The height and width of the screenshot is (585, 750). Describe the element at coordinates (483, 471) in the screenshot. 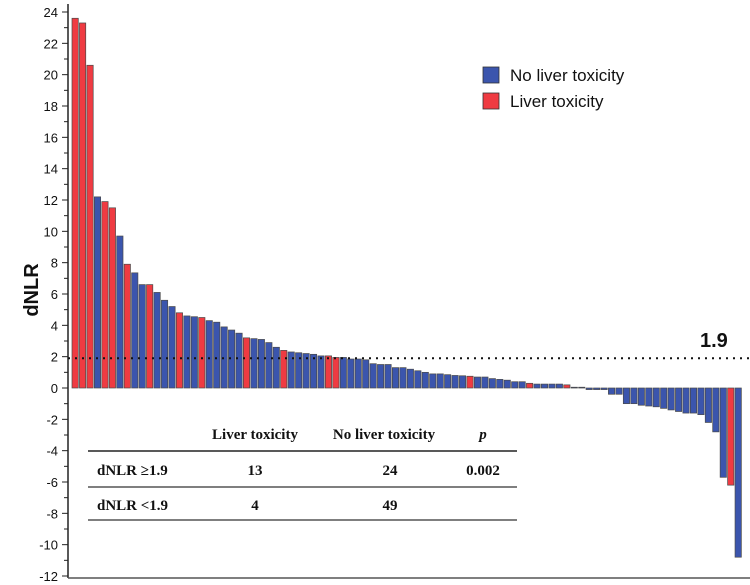

I see `table-cell: 0.002` at that location.